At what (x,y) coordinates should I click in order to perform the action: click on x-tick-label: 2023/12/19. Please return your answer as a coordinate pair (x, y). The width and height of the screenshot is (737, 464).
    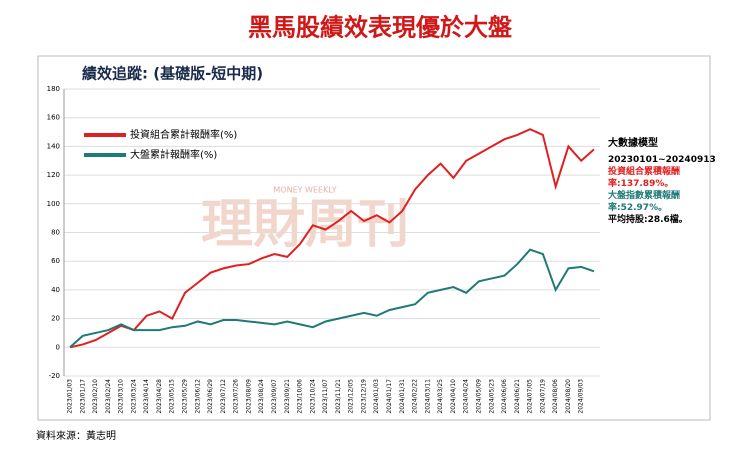
    Looking at the image, I should click on (363, 396).